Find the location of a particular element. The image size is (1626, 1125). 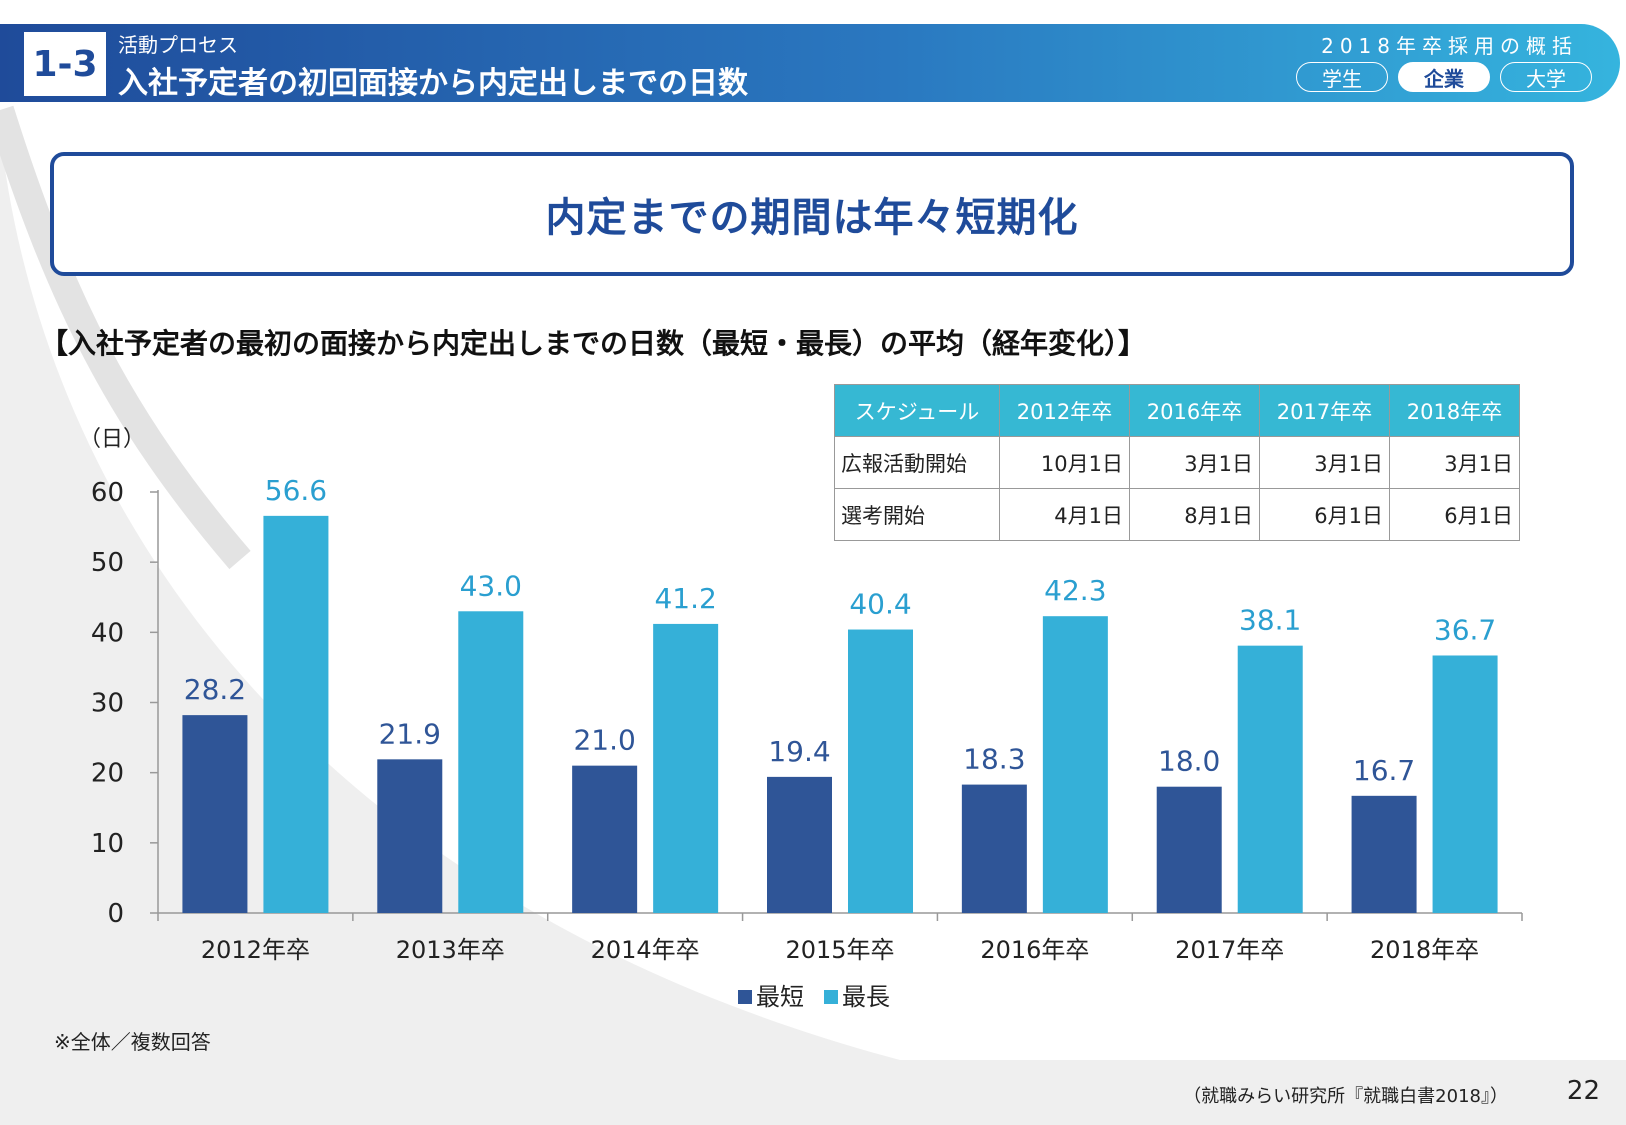

schedule-row: 広報活動開始 10月1日 3月1日 3月1日 3月1日 is located at coordinates (1177, 462).